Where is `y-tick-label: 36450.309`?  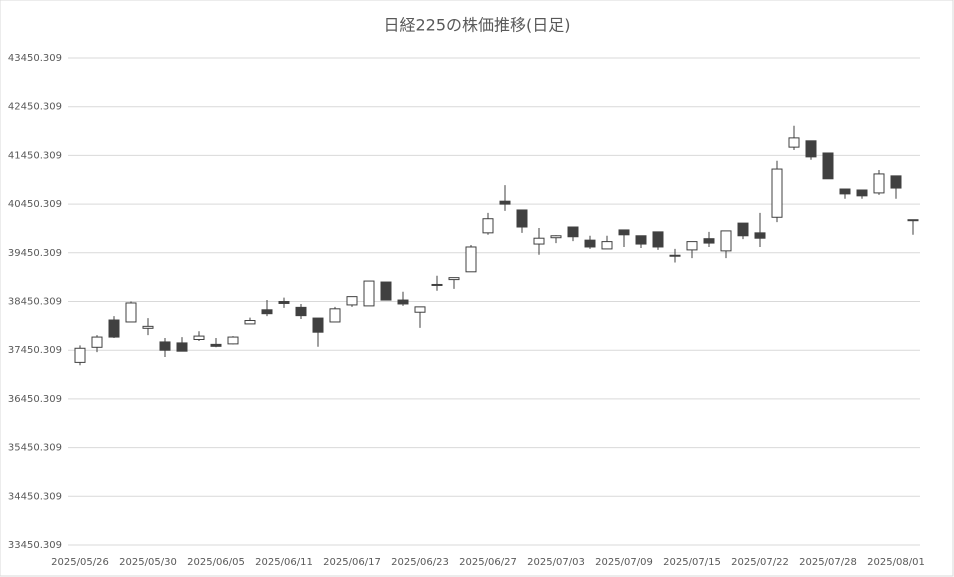 y-tick-label: 36450.309 is located at coordinates (35, 399).